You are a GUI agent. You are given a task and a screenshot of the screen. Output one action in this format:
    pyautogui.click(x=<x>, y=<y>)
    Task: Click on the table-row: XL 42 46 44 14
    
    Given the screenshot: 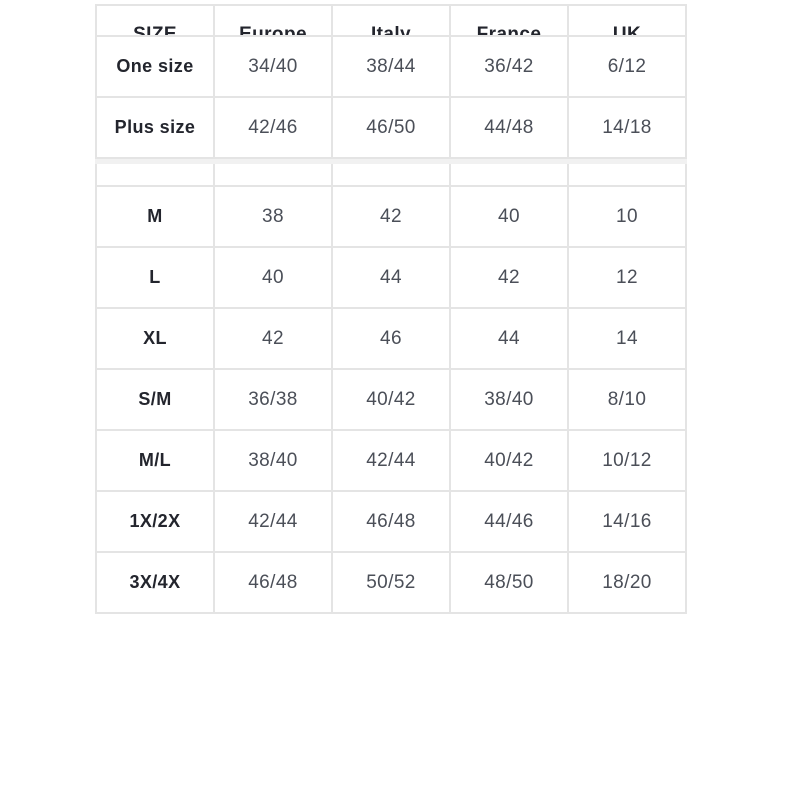 What is the action you would take?
    pyautogui.click(x=391, y=338)
    